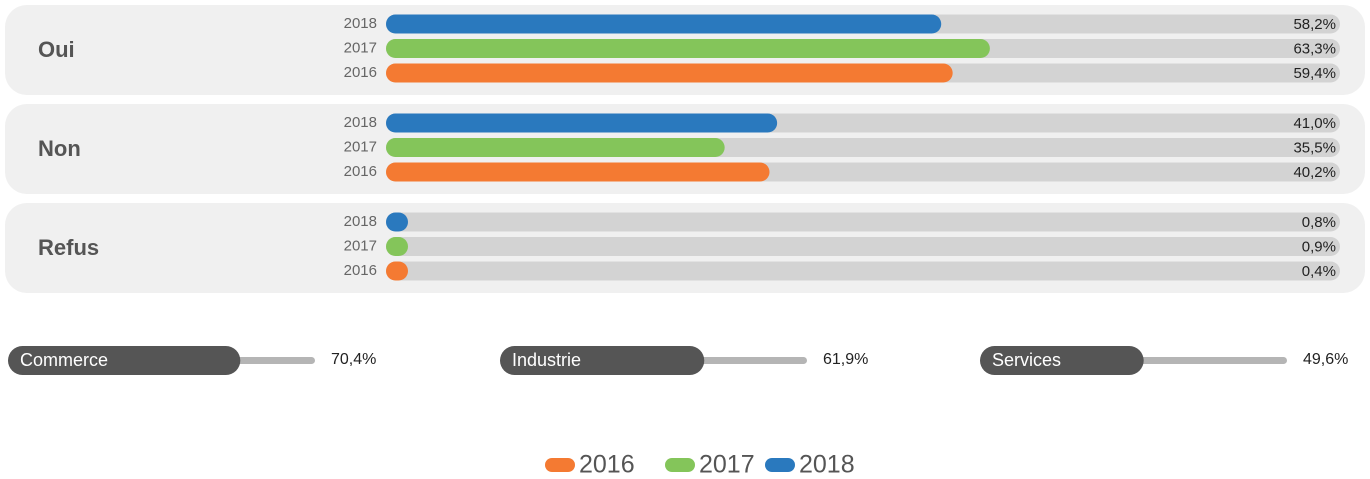 This screenshot has width=1370, height=479. Describe the element at coordinates (56, 49) in the screenshot. I see `category-label: Oui` at that location.